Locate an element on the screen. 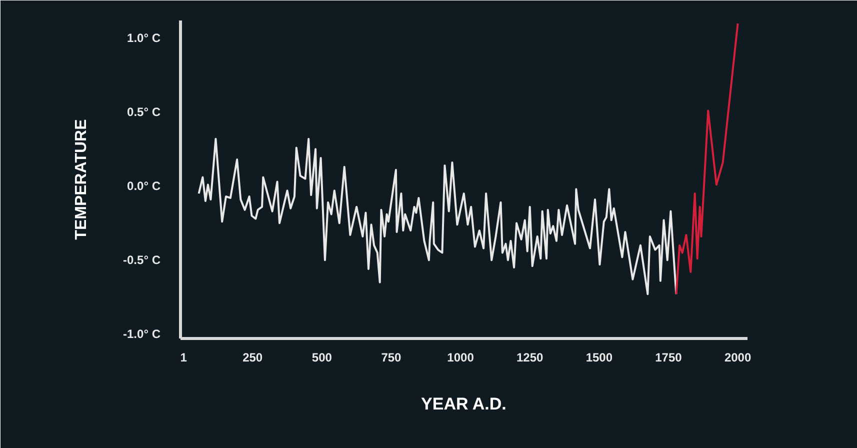 This screenshot has width=857, height=448. x-tick-label: 1500 is located at coordinates (599, 357).